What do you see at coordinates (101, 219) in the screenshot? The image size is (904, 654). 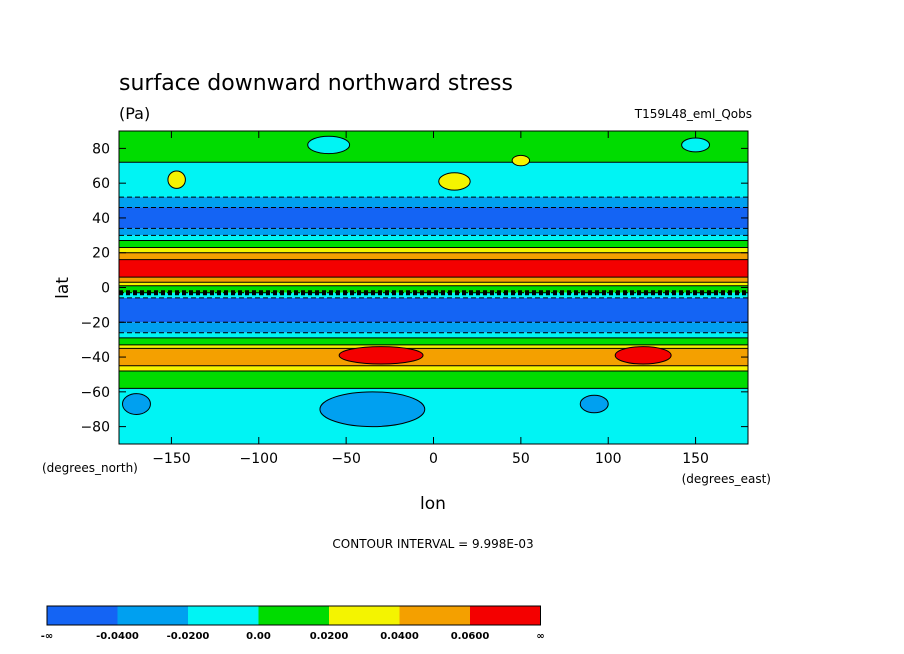 I see `y-tick-label: 40` at bounding box center [101, 219].